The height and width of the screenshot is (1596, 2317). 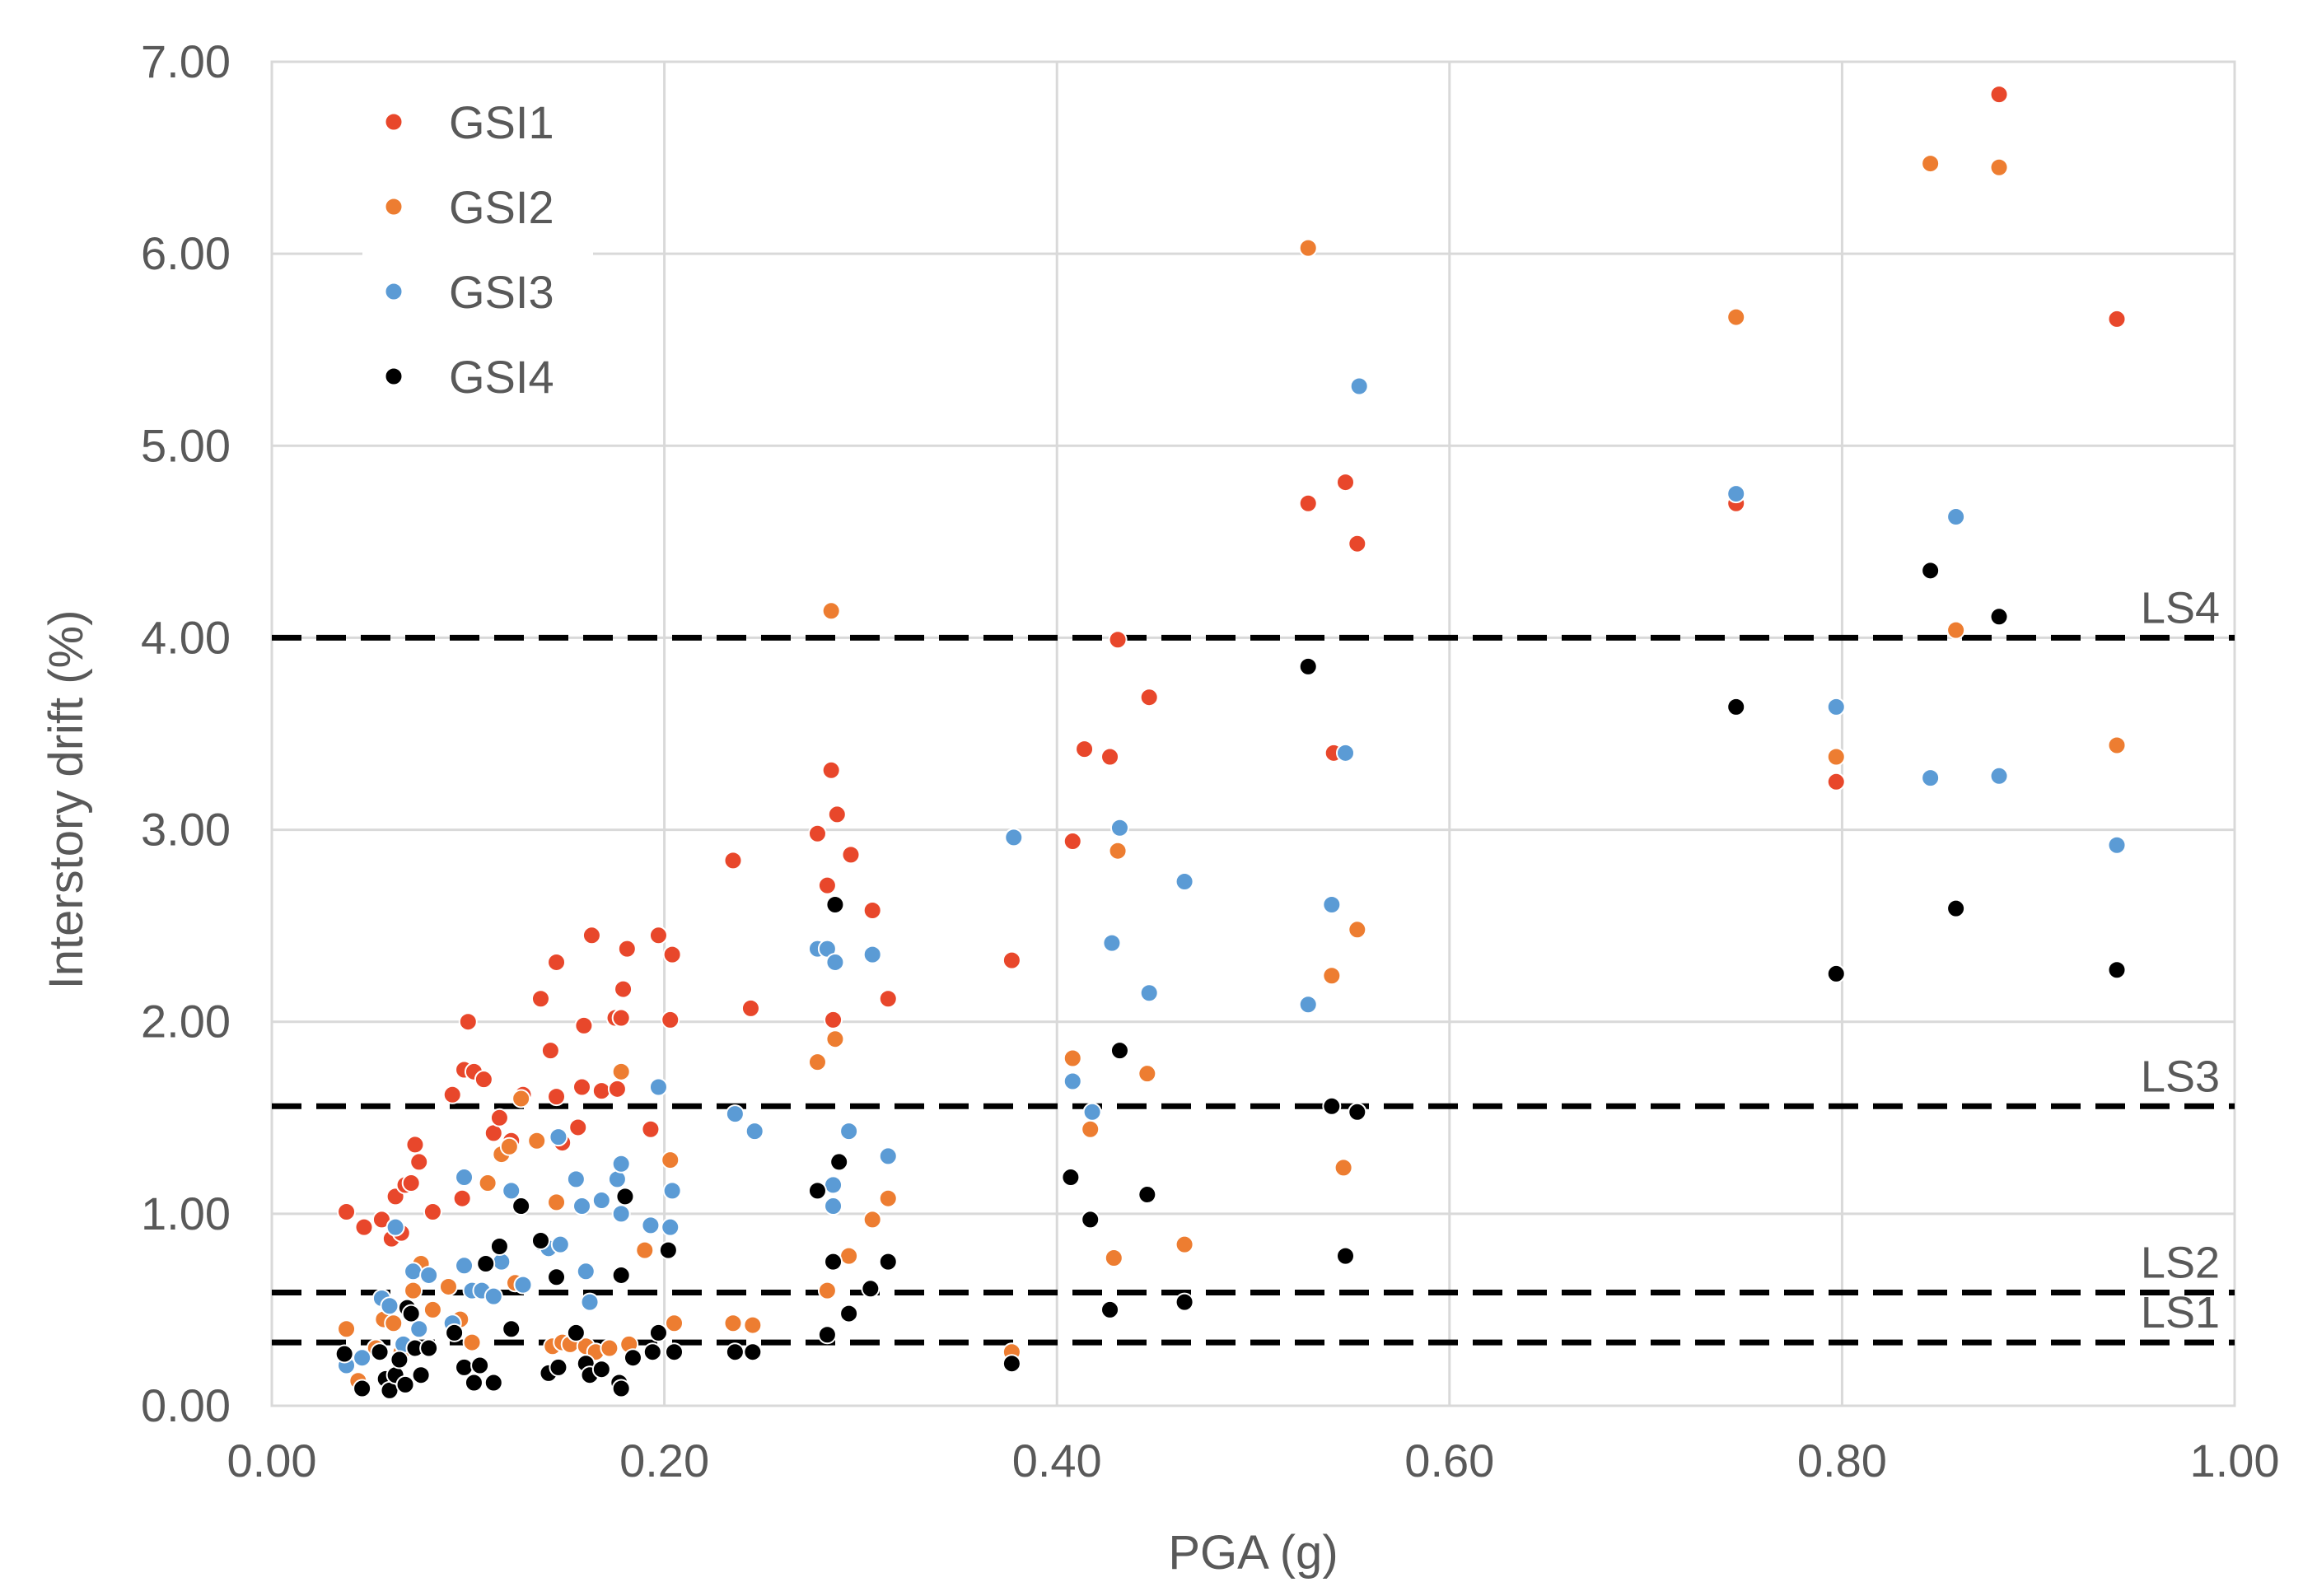 What do you see at coordinates (501, 207) in the screenshot?
I see `legend-label-gsi2: GSI2` at bounding box center [501, 207].